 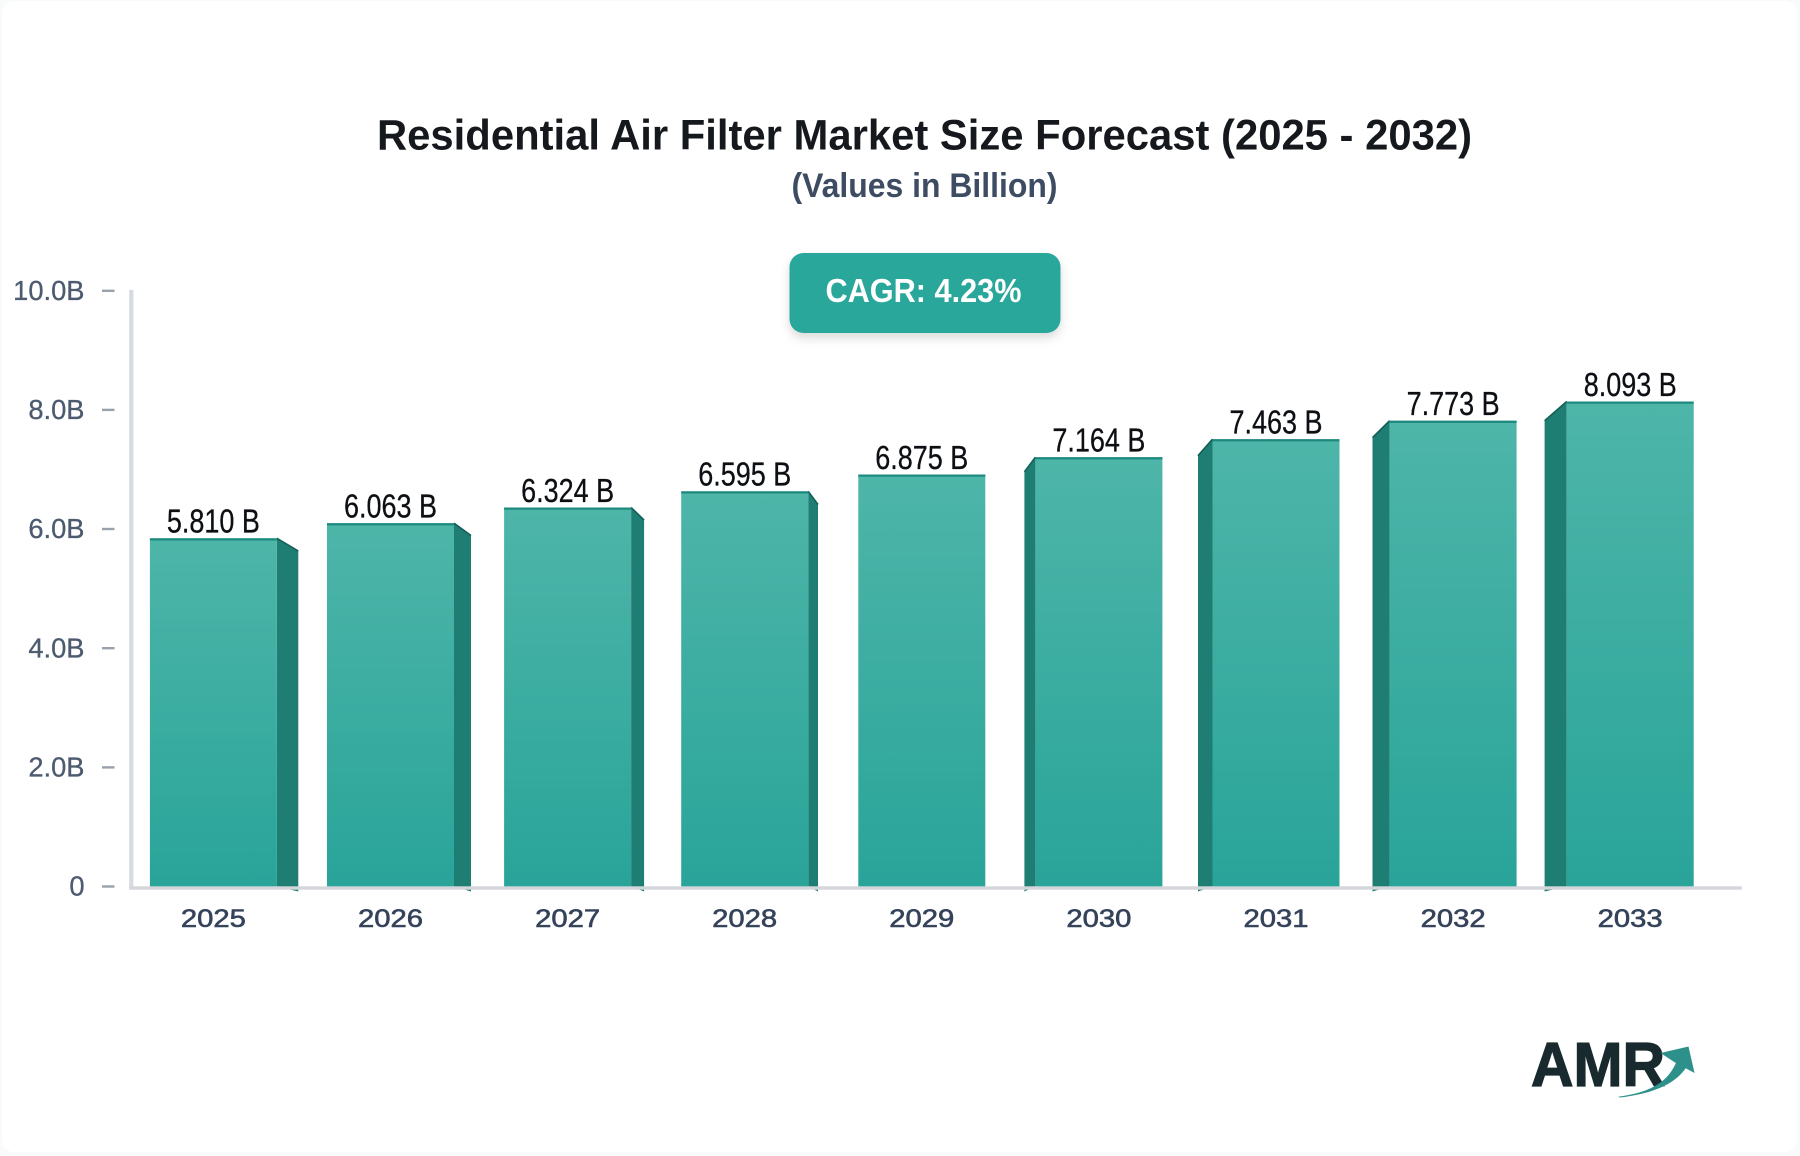 I want to click on svg-text: 10.0B, so click(x=48, y=290).